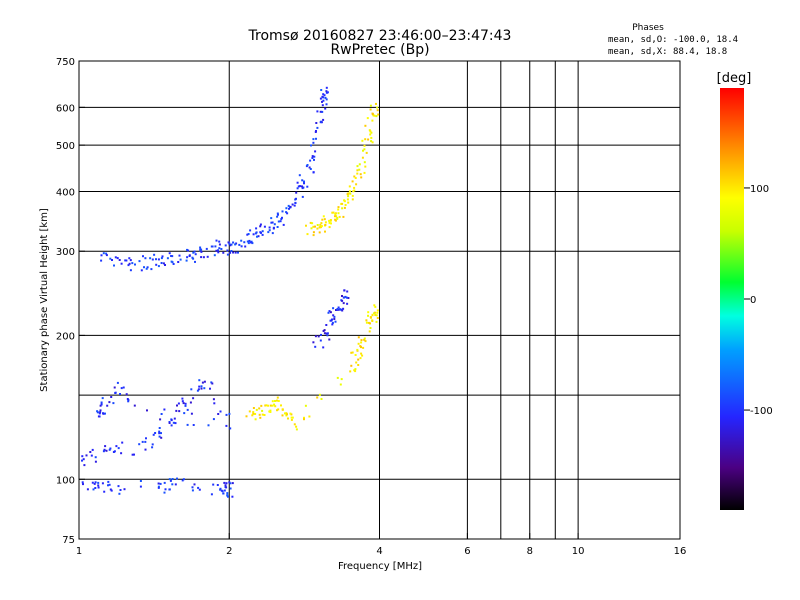 Image resolution: width=800 pixels, height=600 pixels. Describe the element at coordinates (761, 411) in the screenshot. I see `colorbar-tick-label: -100` at that location.